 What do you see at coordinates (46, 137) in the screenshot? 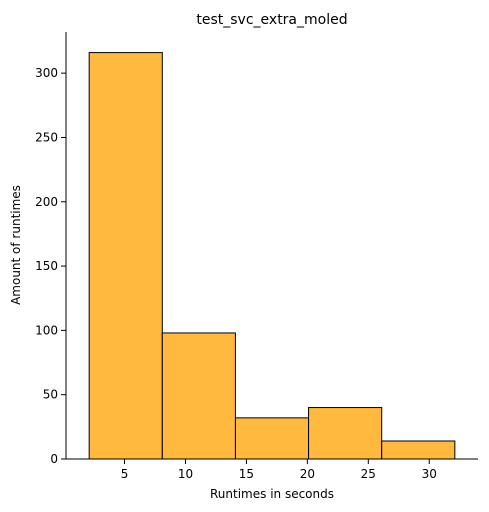
I see `y-tick-label: 250` at bounding box center [46, 137].